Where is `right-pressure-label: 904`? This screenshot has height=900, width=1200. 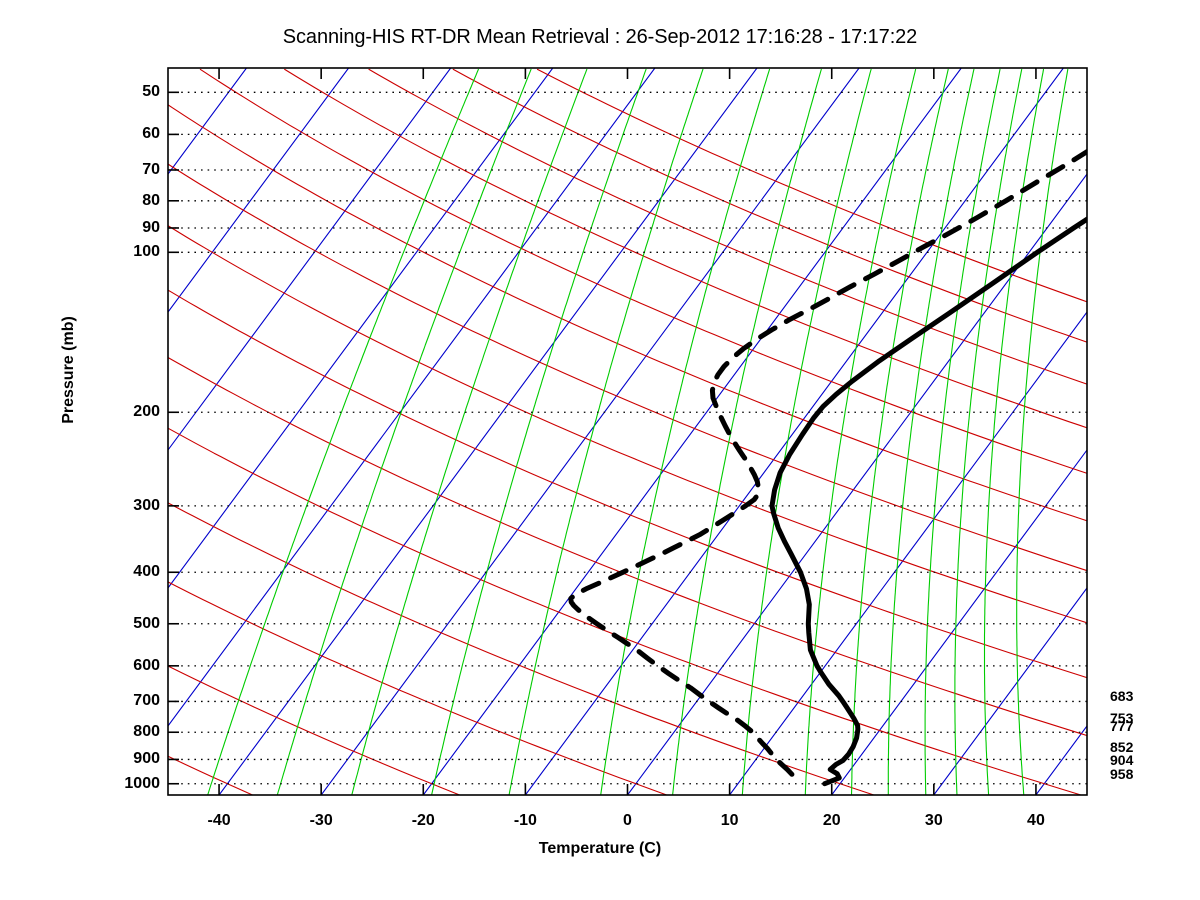
right-pressure-label: 904 is located at coordinates (1122, 760).